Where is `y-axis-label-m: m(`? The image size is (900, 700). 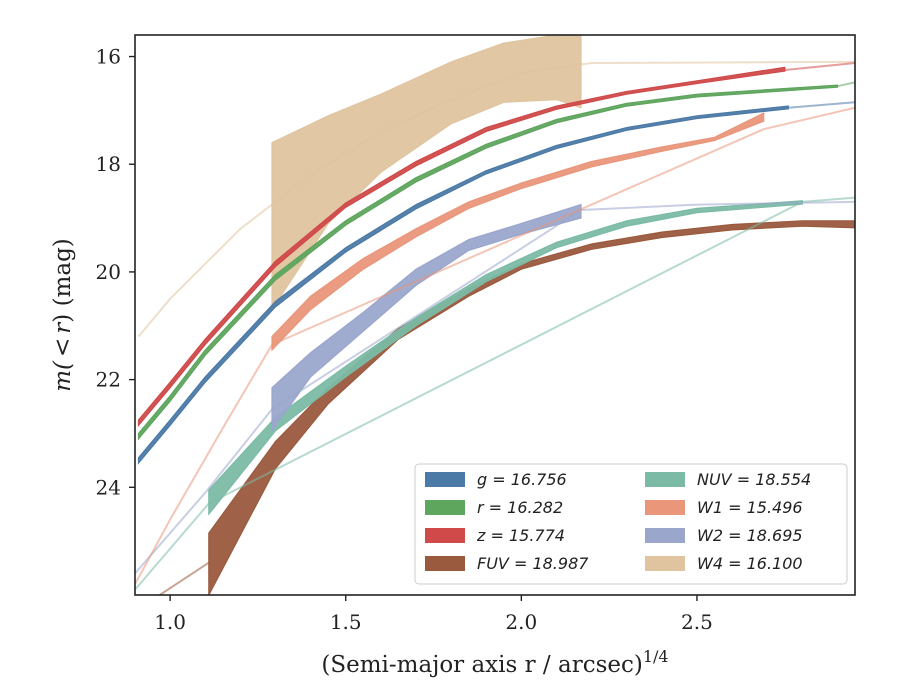
y-axis-label-m: m( is located at coordinates (63, 376).